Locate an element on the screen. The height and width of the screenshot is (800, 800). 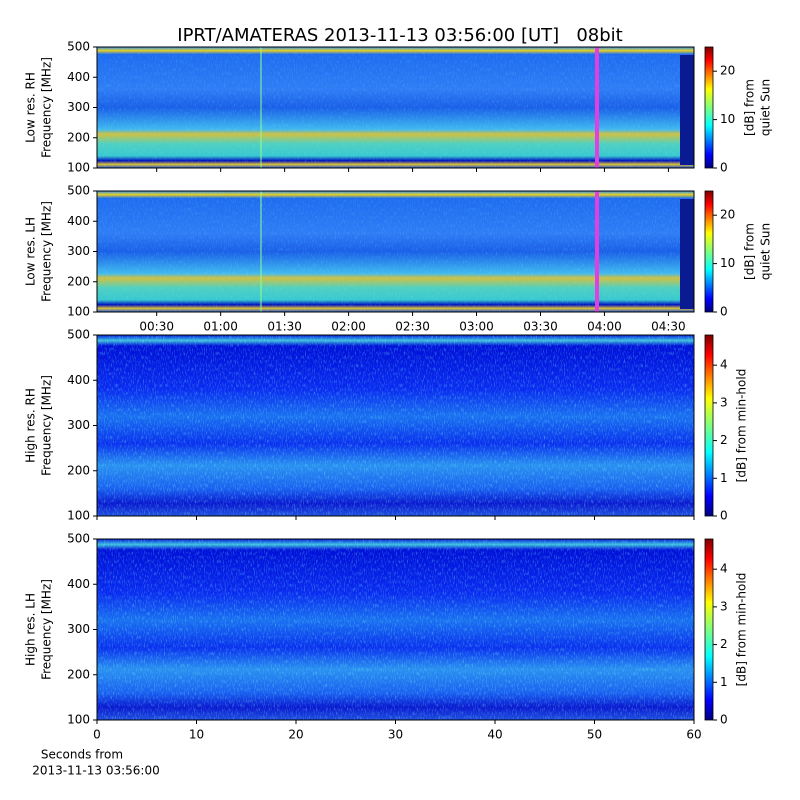
x-tick-label: 03:30 is located at coordinates (540, 327).